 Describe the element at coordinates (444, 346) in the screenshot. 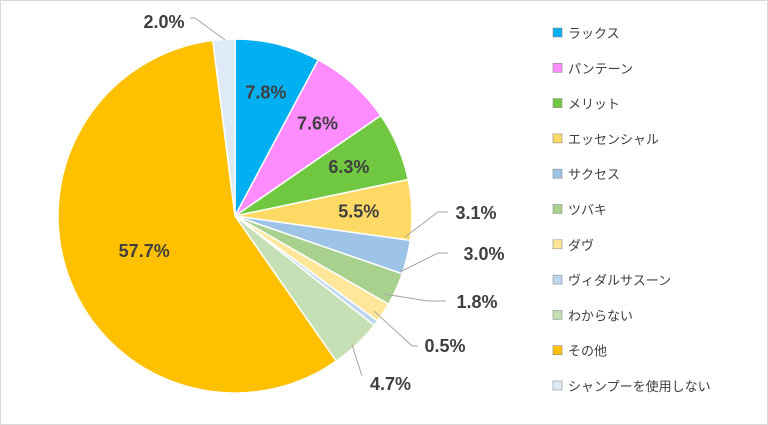

I see `data-label-7: 0.5%` at that location.